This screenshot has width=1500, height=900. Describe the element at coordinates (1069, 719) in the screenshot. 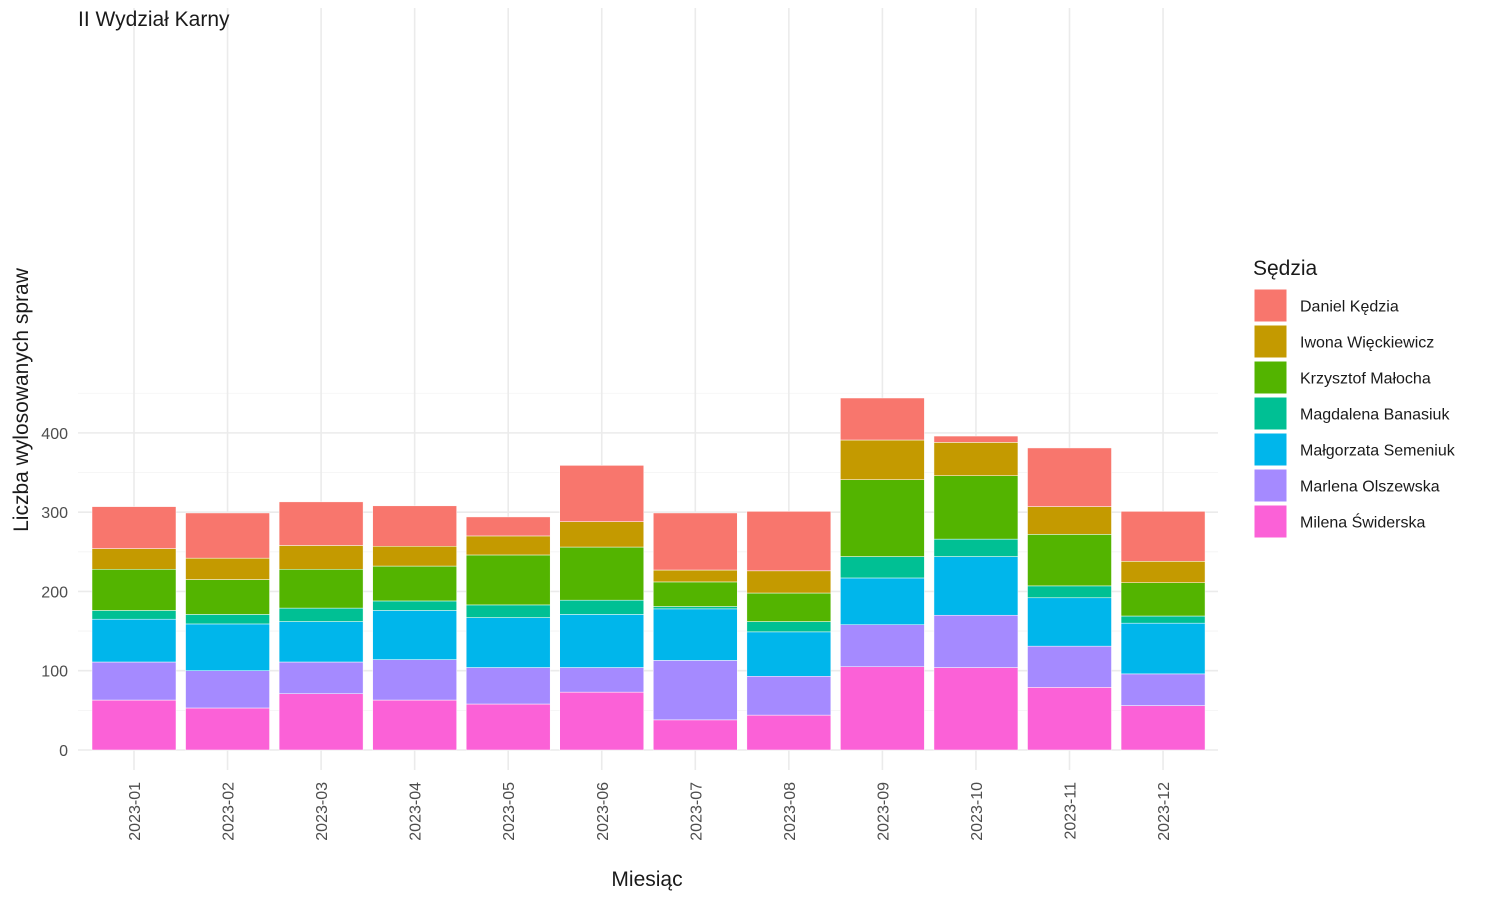

I see `bar-segment: Milena Świderska — 2023-11: 79` at that location.